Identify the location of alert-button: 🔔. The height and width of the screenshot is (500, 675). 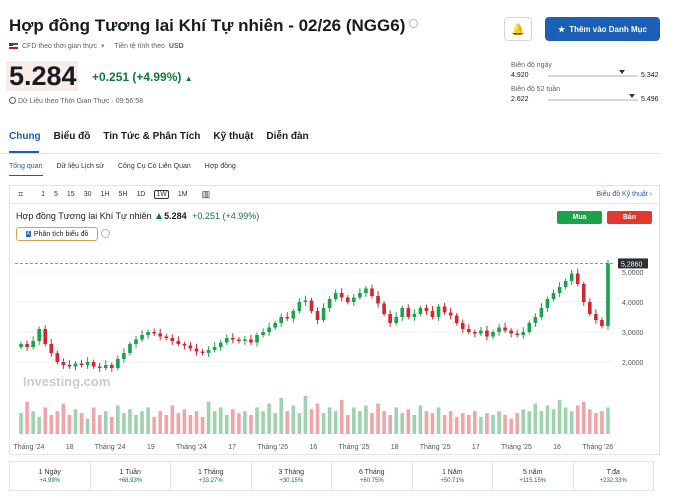
(518, 29).